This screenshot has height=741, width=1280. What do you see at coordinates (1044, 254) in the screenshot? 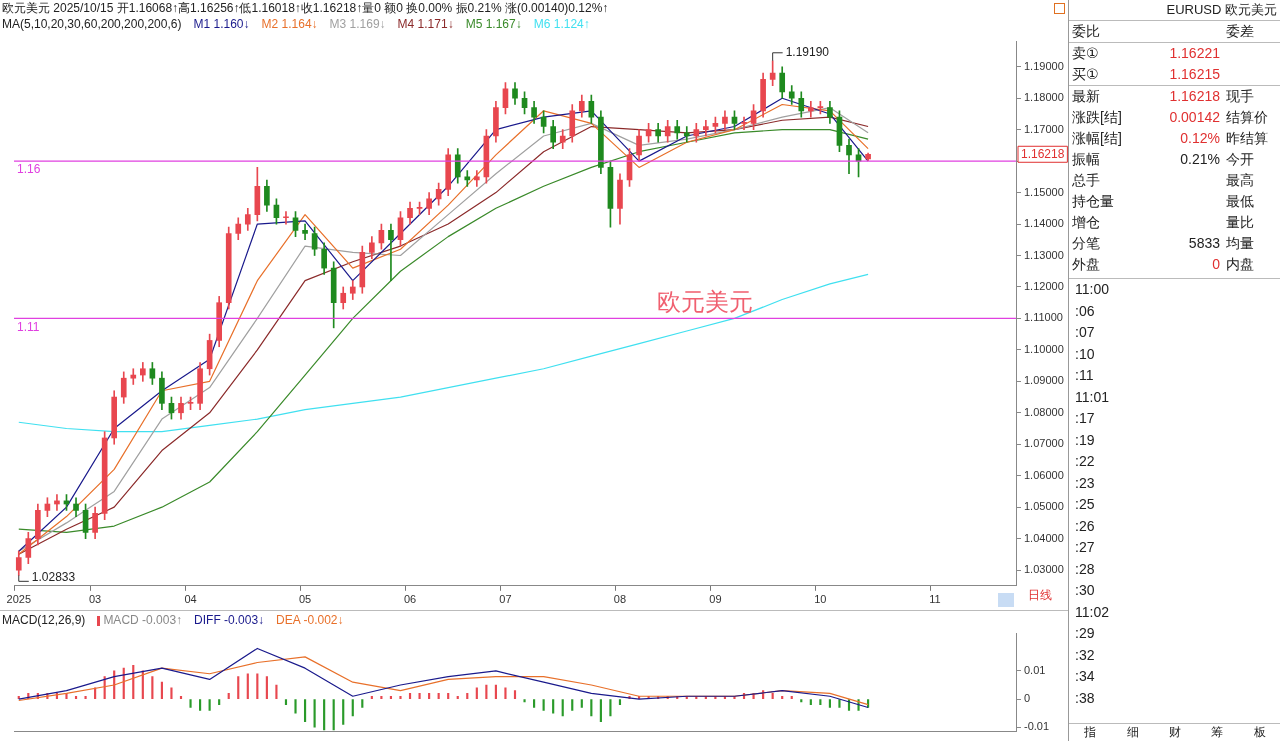
I see `y-tick-label: 1.13000` at bounding box center [1044, 254].